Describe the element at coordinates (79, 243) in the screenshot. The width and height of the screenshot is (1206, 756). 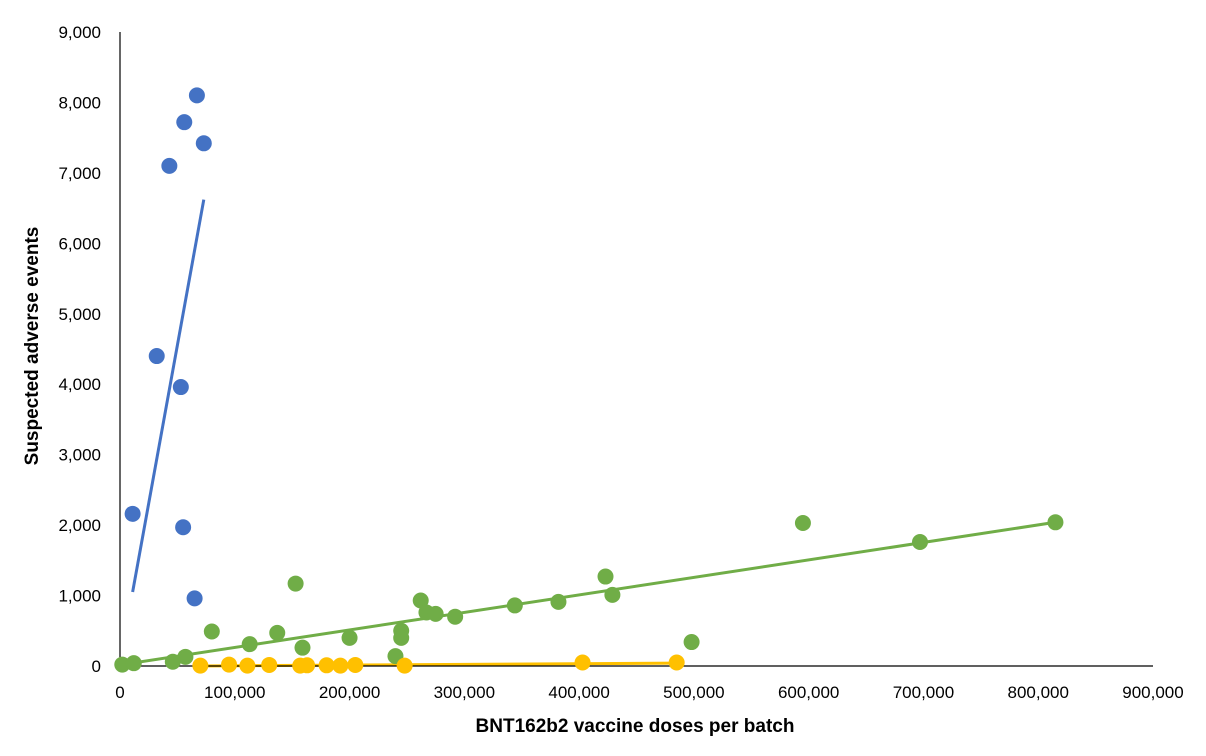
I see `y-tick-label: 6,000` at that location.